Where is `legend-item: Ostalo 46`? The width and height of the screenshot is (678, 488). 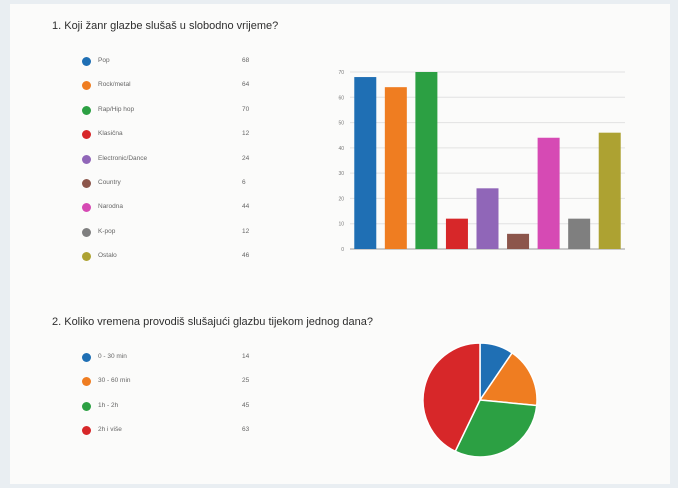
legend-item: Ostalo 46 is located at coordinates (177, 257).